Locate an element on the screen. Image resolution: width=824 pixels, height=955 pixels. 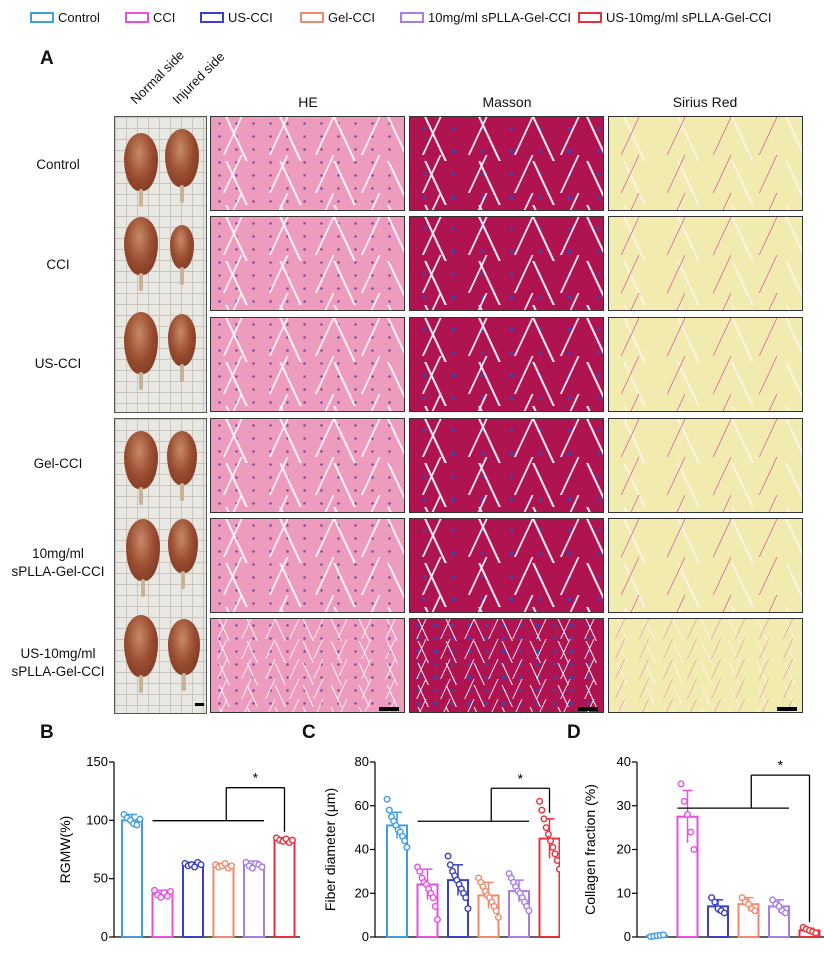
histology-masson-gel-cci is located at coordinates (506, 465).